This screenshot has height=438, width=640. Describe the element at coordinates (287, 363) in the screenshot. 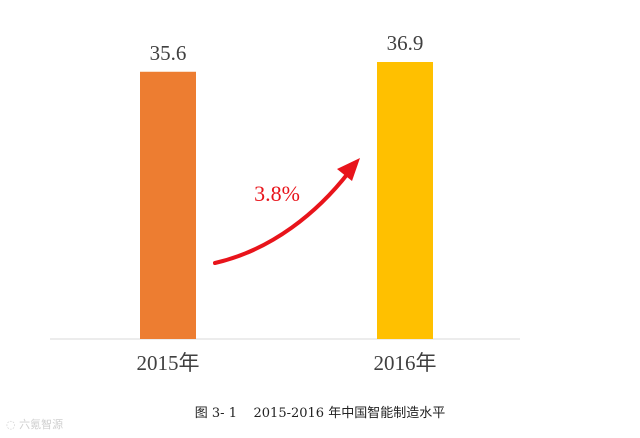

I see `x-tick-labels-group: 2015年 2016年` at that location.